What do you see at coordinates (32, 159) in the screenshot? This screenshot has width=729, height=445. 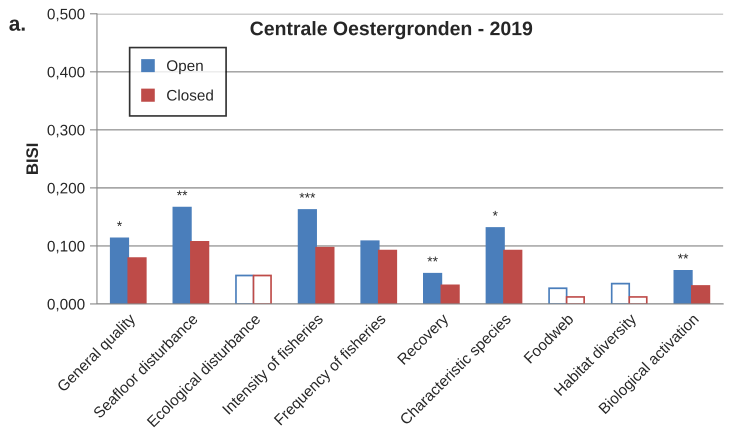 I see `y-axis-title: BISI` at bounding box center [32, 159].